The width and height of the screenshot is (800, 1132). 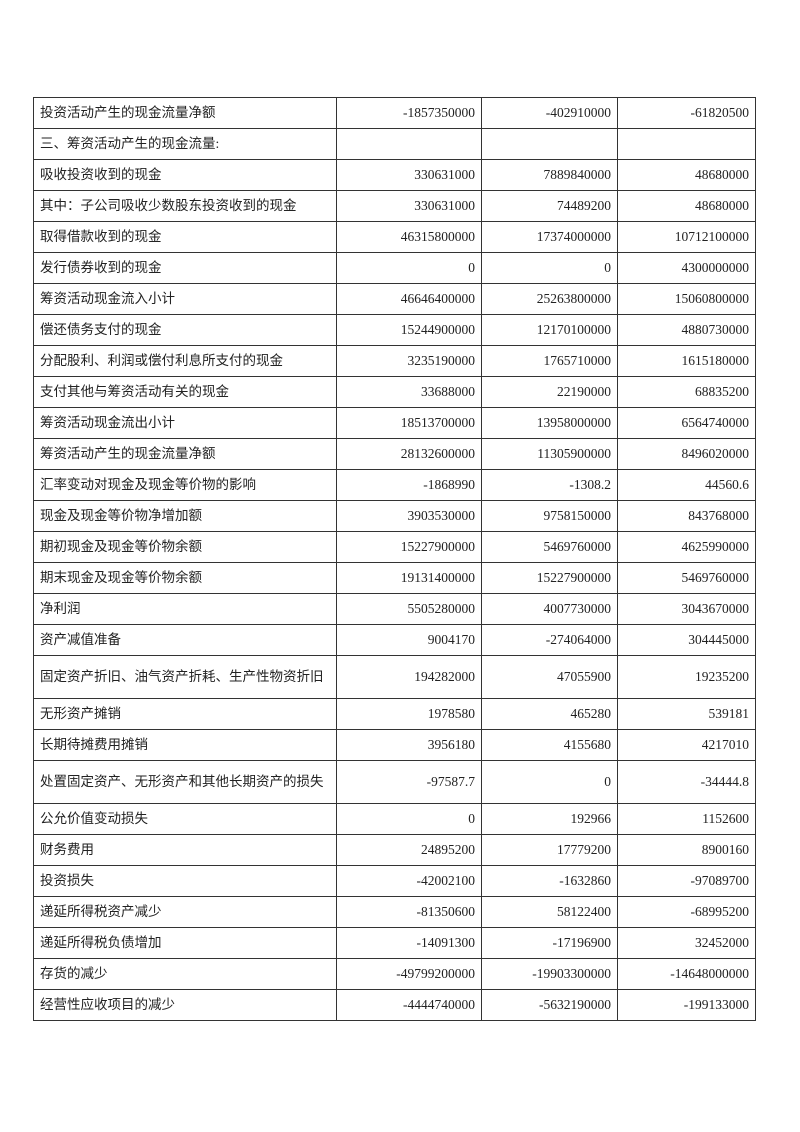 What do you see at coordinates (409, 745) in the screenshot?
I see `value-cell: 3956180` at bounding box center [409, 745].